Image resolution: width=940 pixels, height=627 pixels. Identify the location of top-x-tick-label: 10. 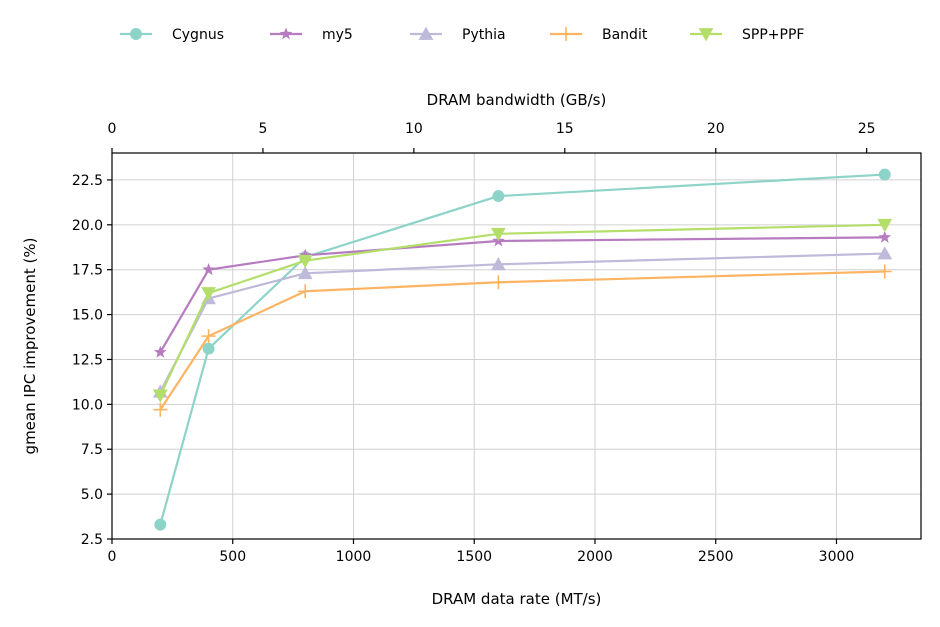
(414, 129).